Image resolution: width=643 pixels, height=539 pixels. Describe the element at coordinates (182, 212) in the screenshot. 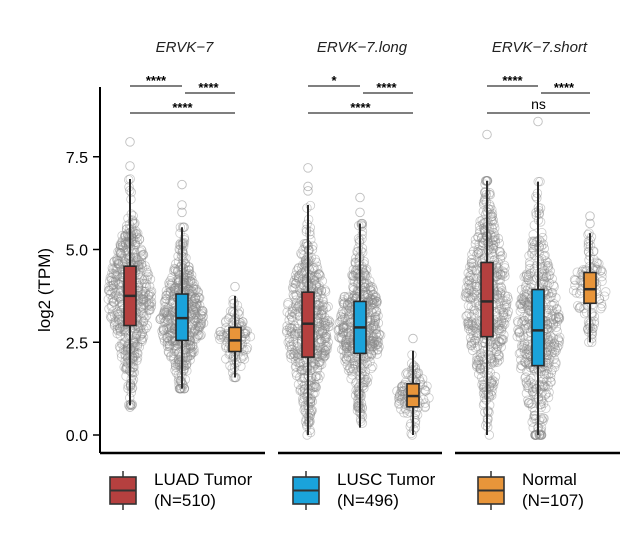

I see `outlier-point` at that location.